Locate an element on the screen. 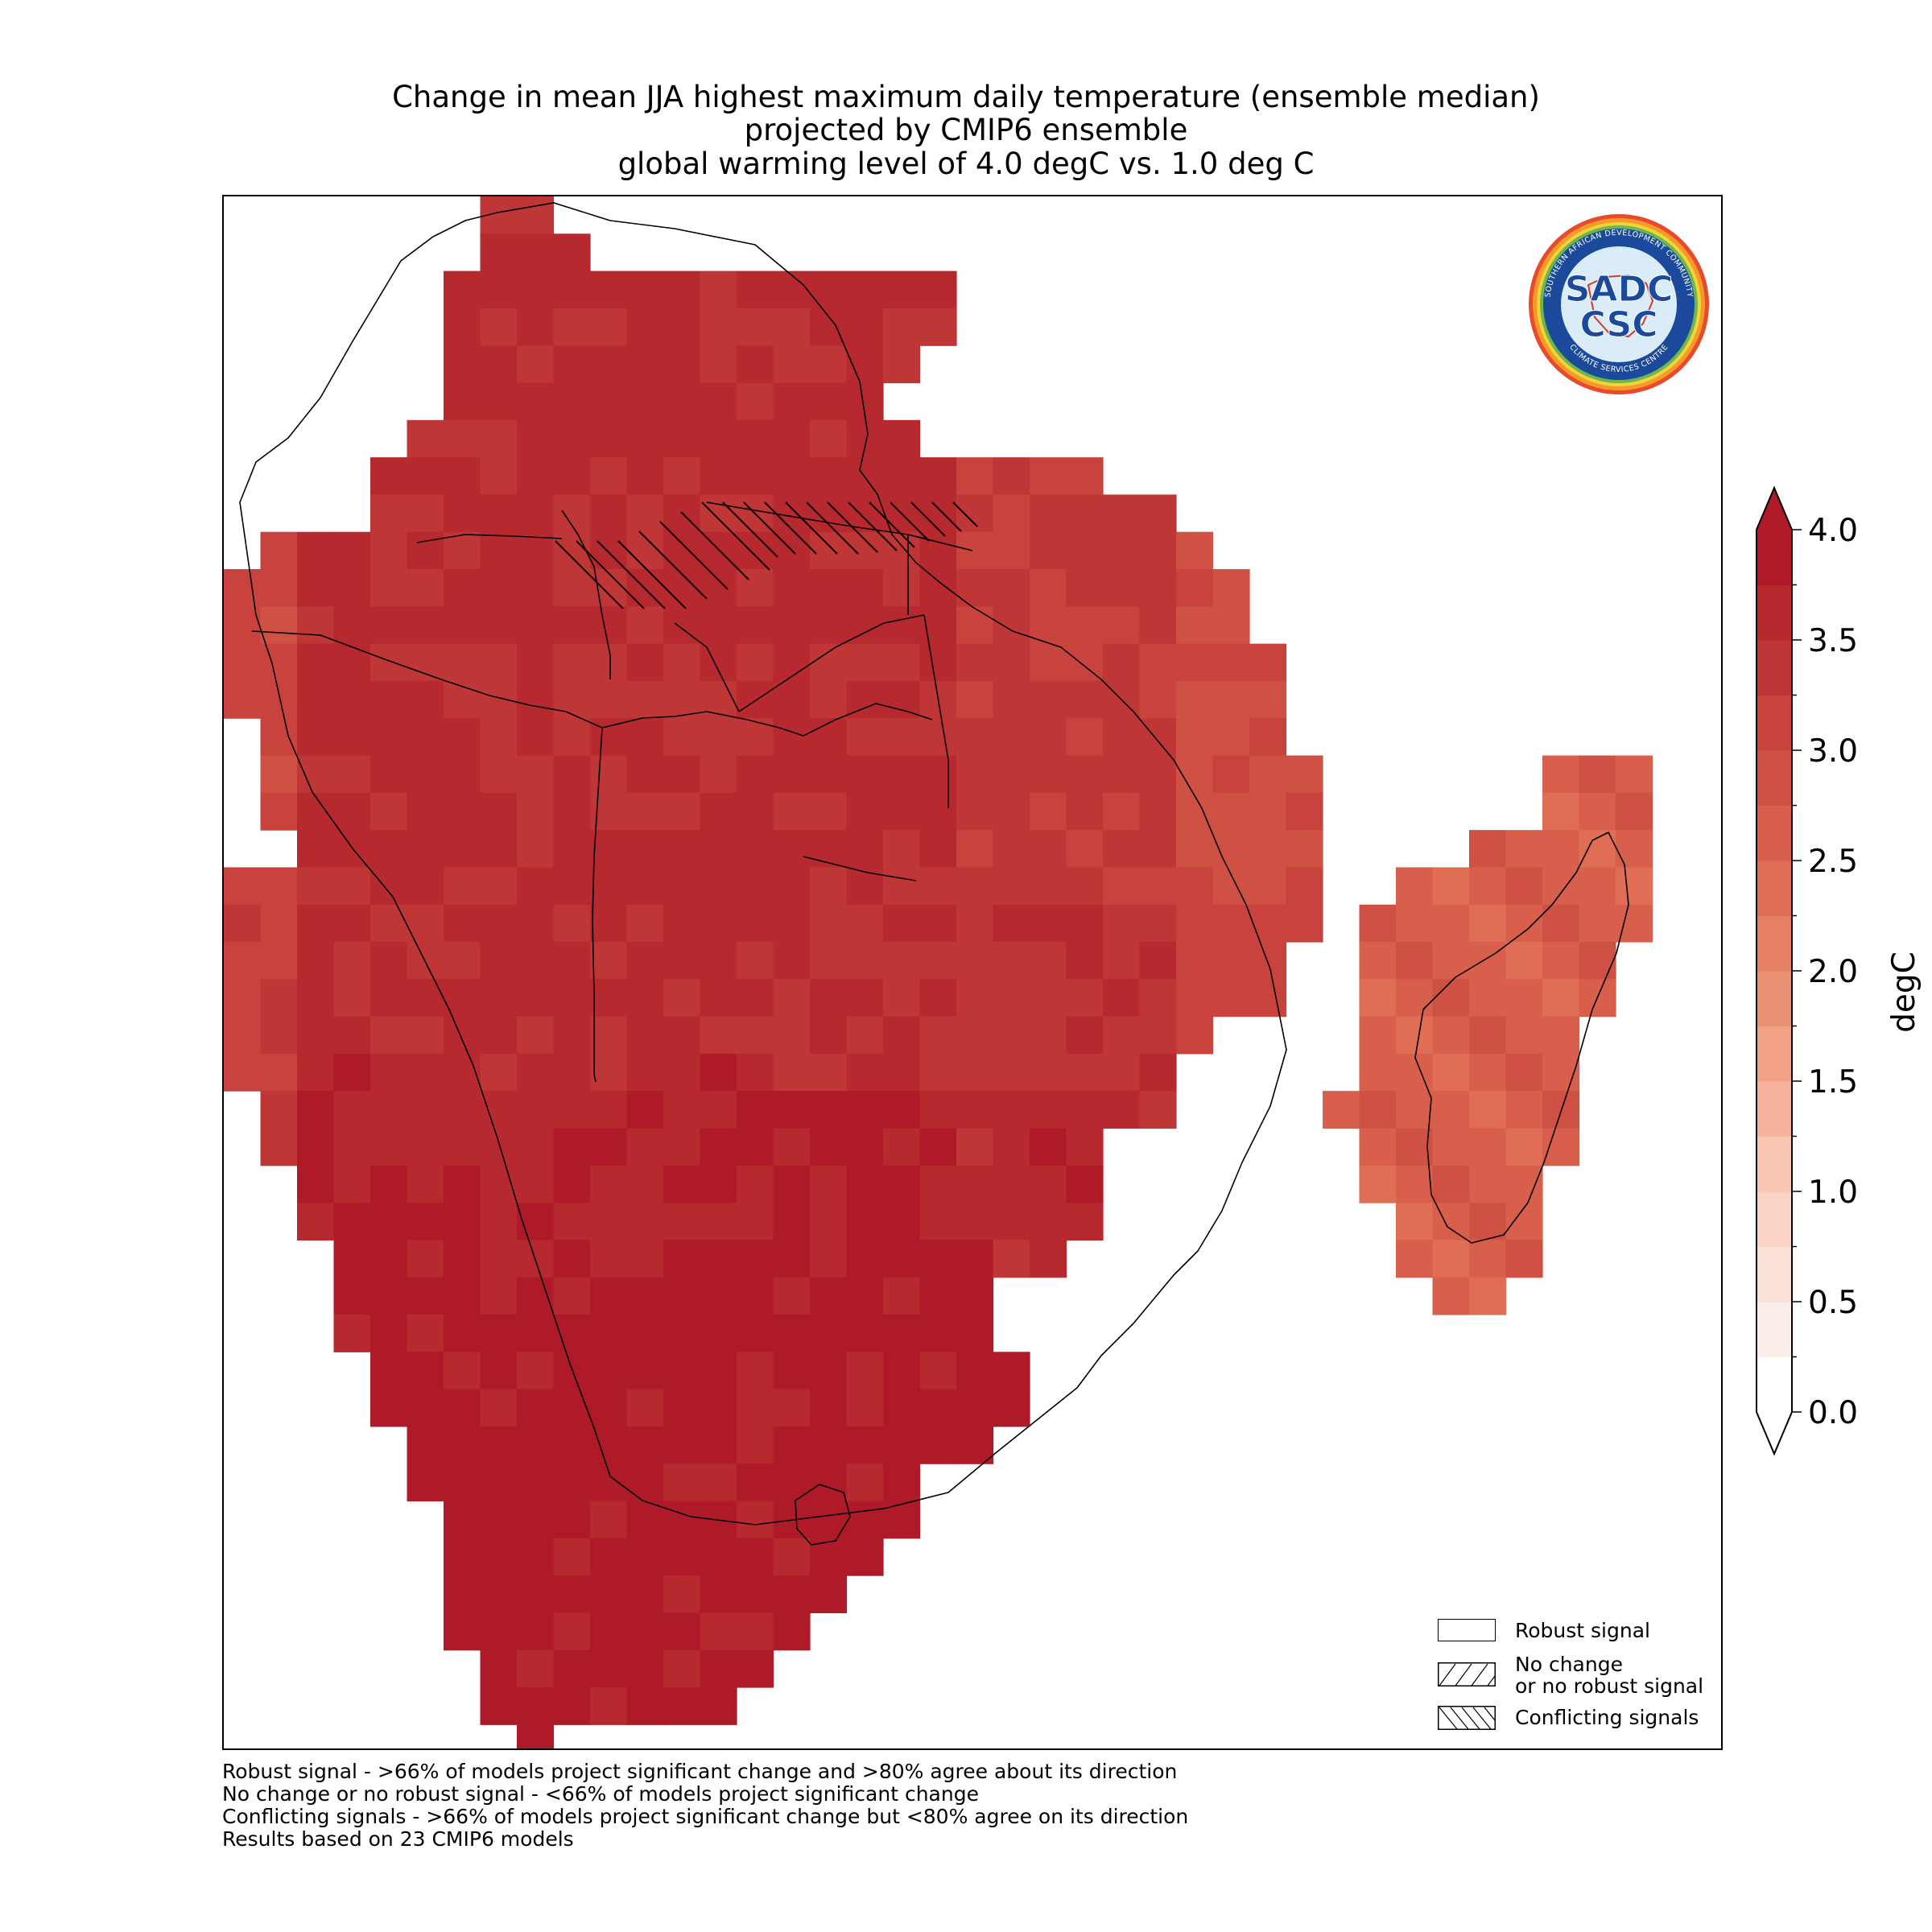 The width and height of the screenshot is (1932, 1932). colorbar-segment is located at coordinates (1774, 998).